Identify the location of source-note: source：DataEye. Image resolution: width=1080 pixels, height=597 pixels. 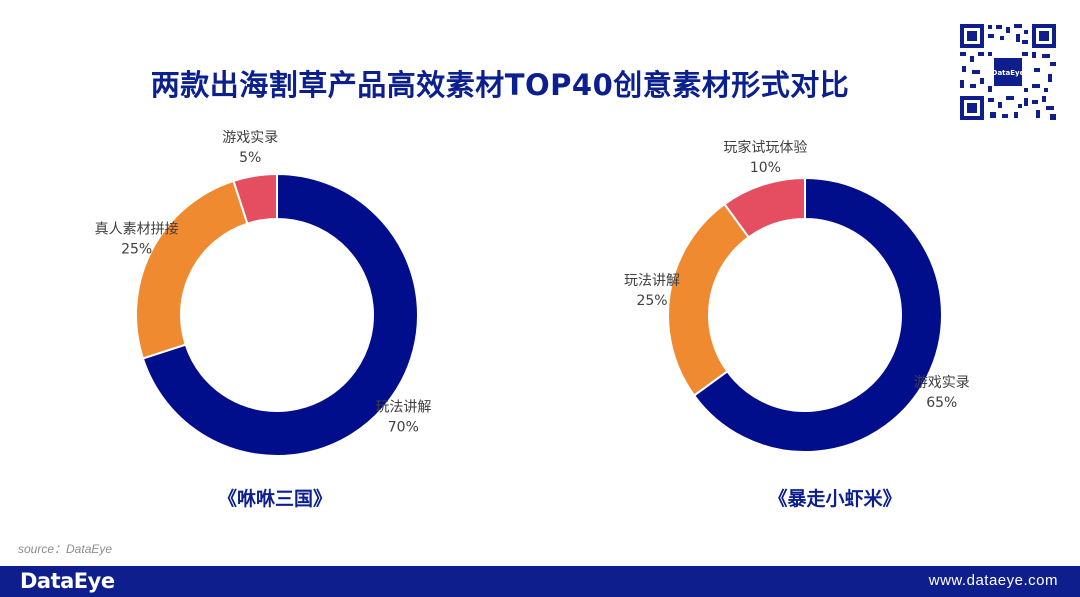
(65, 549).